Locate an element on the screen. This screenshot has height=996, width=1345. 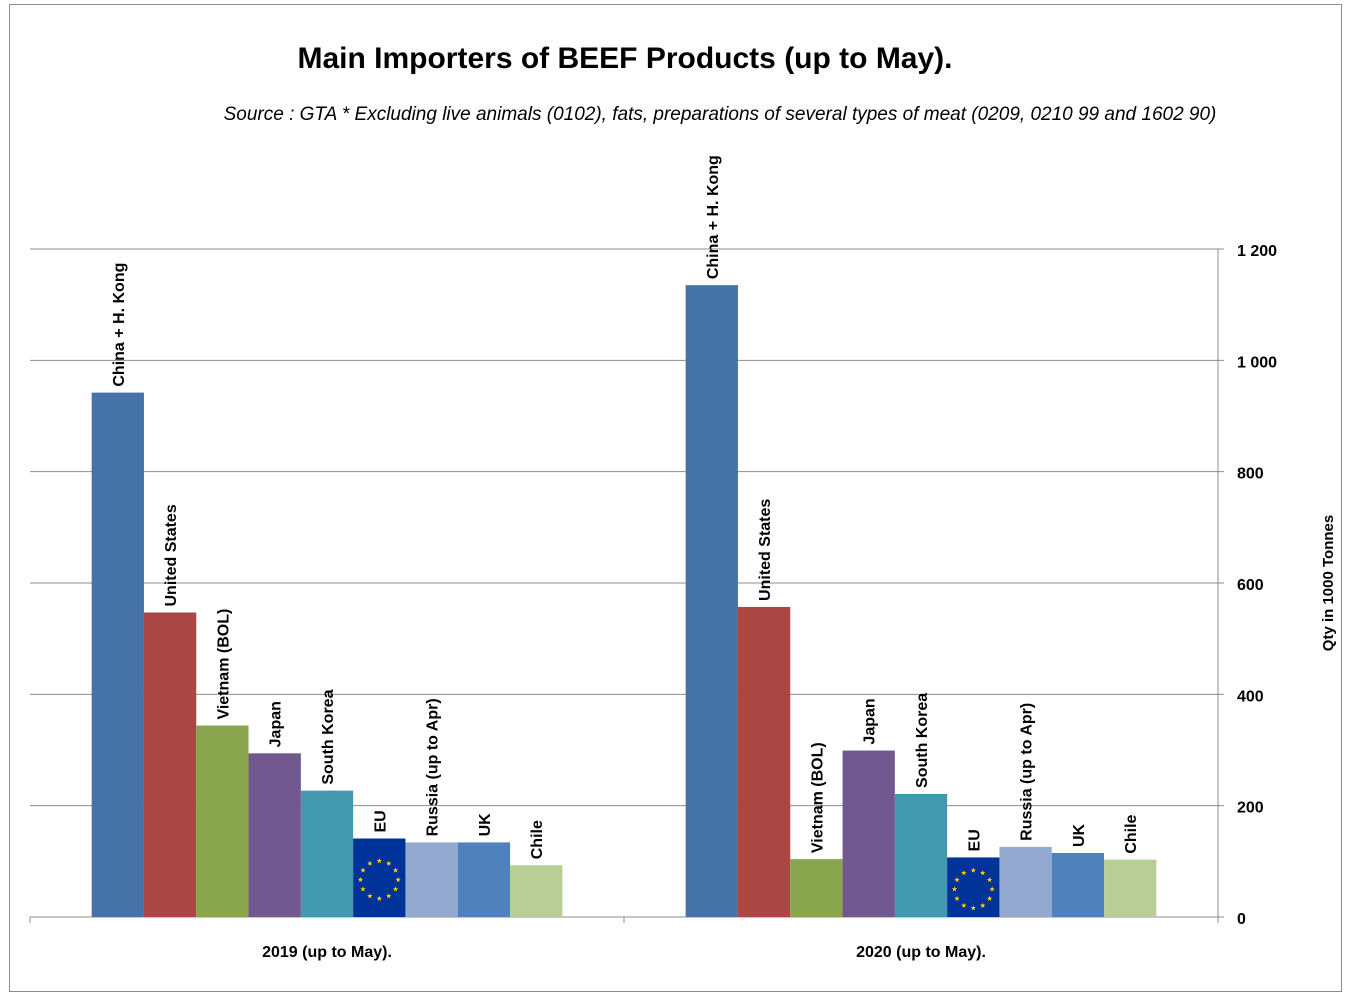
y-tick-label: 1 000 is located at coordinates (1257, 362).